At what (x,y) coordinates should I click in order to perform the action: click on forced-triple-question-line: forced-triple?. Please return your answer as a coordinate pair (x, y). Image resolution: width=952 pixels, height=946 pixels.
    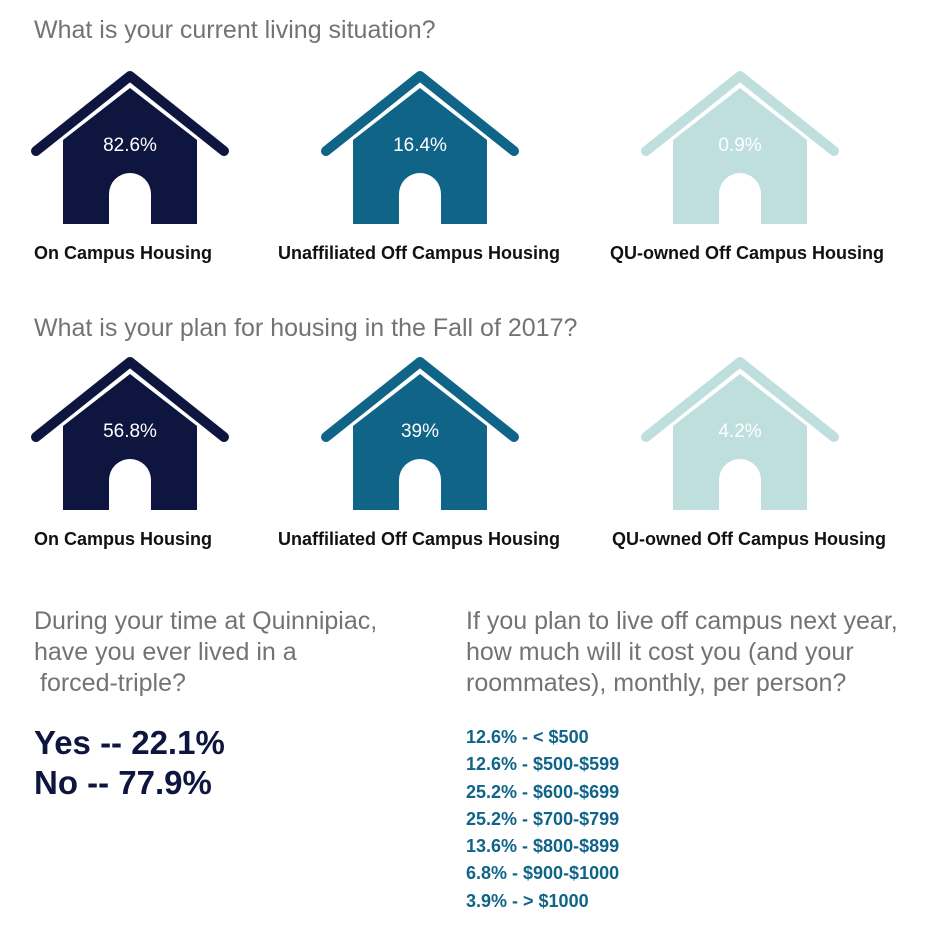
    Looking at the image, I should click on (113, 683).